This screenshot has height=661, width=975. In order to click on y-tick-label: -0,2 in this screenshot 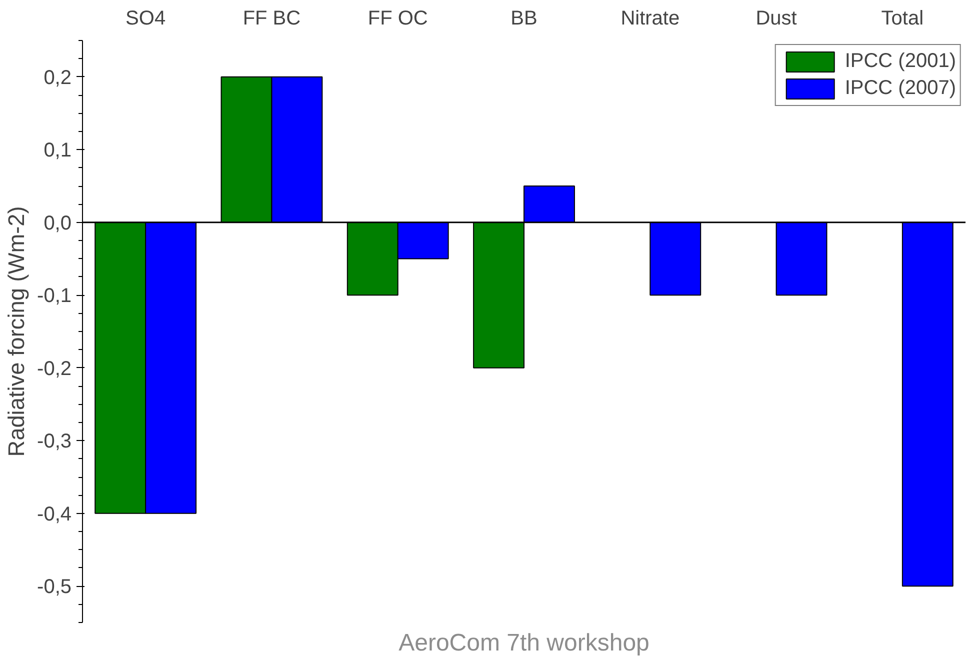, I will do `click(54, 369)`.